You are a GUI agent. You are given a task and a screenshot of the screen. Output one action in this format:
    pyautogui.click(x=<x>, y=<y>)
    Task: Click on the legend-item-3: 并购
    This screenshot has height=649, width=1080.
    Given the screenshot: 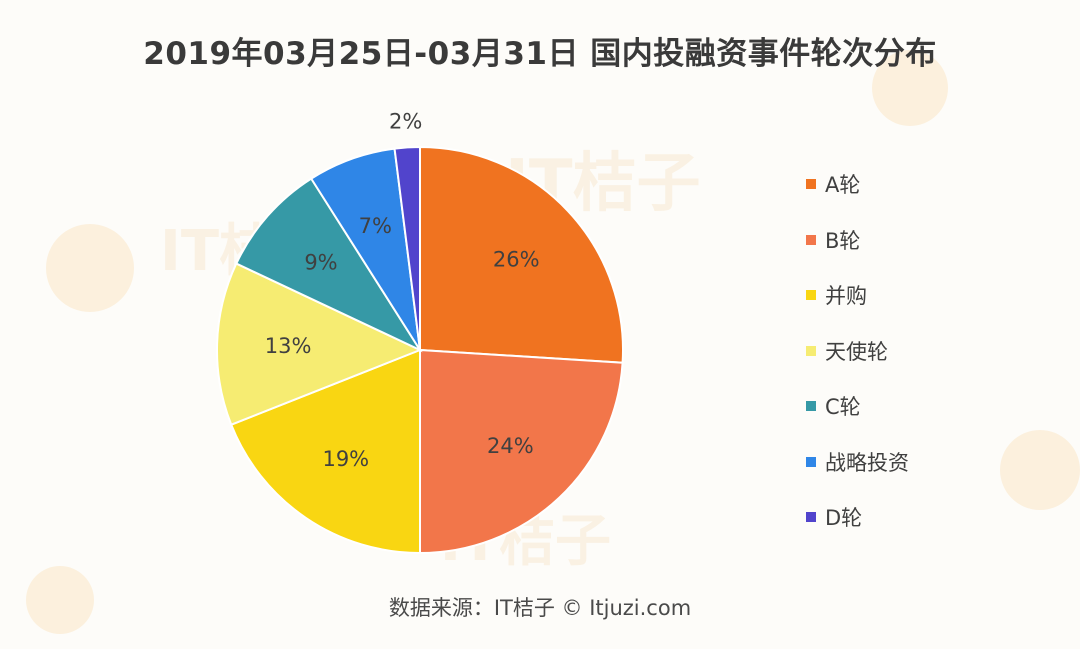 What is the action you would take?
    pyautogui.click(x=926, y=295)
    